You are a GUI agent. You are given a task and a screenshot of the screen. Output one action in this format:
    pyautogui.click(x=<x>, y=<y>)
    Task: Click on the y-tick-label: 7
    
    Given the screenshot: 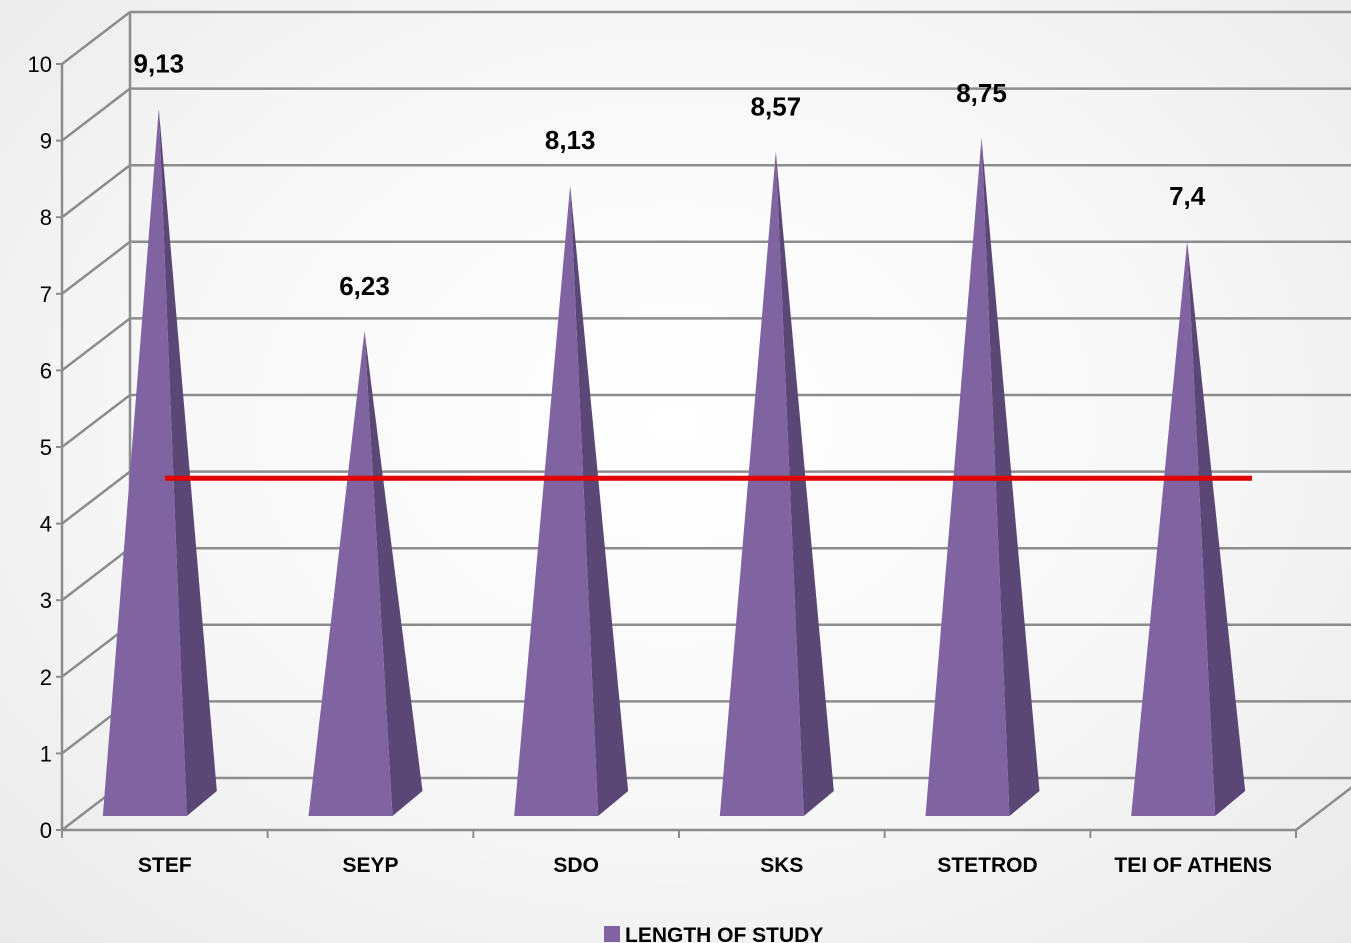 What is the action you would take?
    pyautogui.click(x=46, y=294)
    